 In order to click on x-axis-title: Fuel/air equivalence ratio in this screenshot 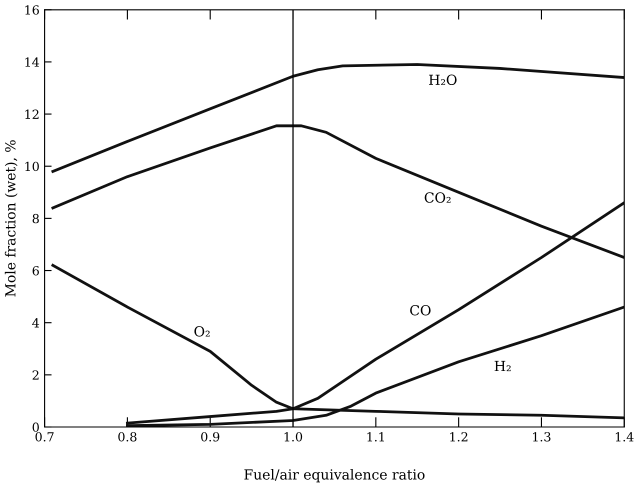, I will do `click(334, 475)`.